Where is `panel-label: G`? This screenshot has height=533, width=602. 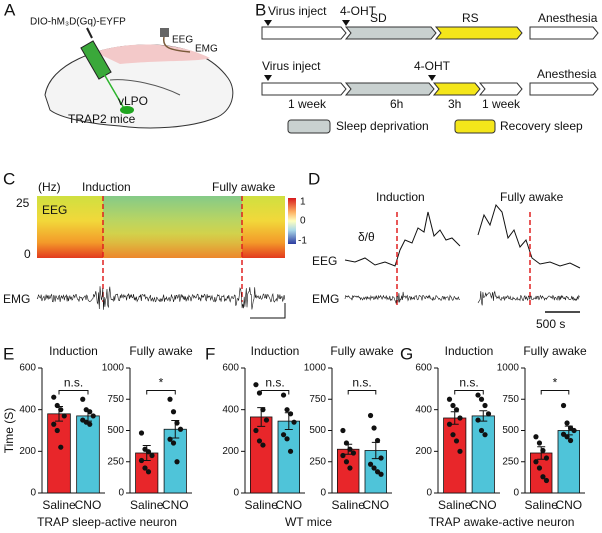 panel-label: G is located at coordinates (406, 353).